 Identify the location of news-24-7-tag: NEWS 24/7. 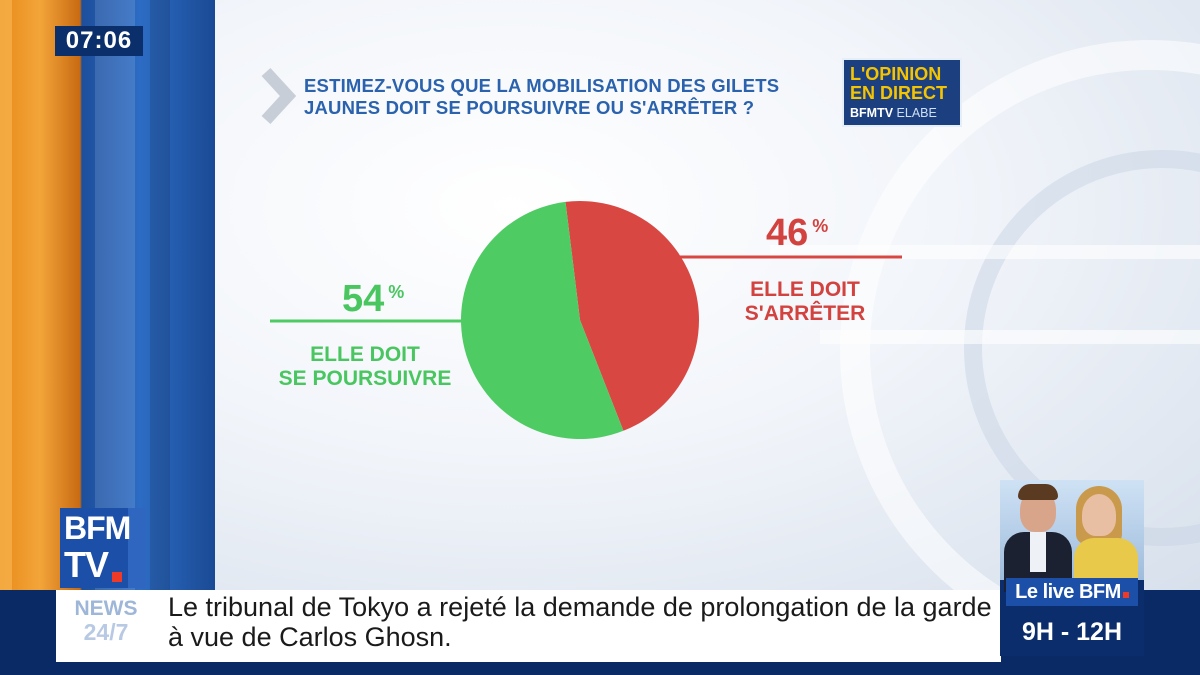
(106, 621).